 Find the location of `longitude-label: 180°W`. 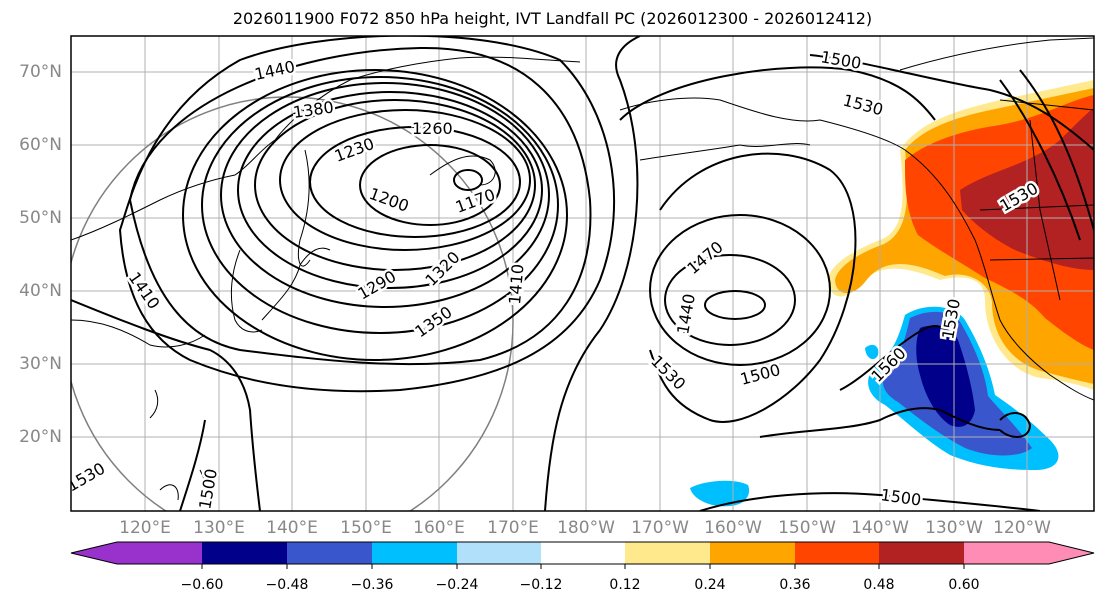

longitude-label: 180°W is located at coordinates (586, 528).